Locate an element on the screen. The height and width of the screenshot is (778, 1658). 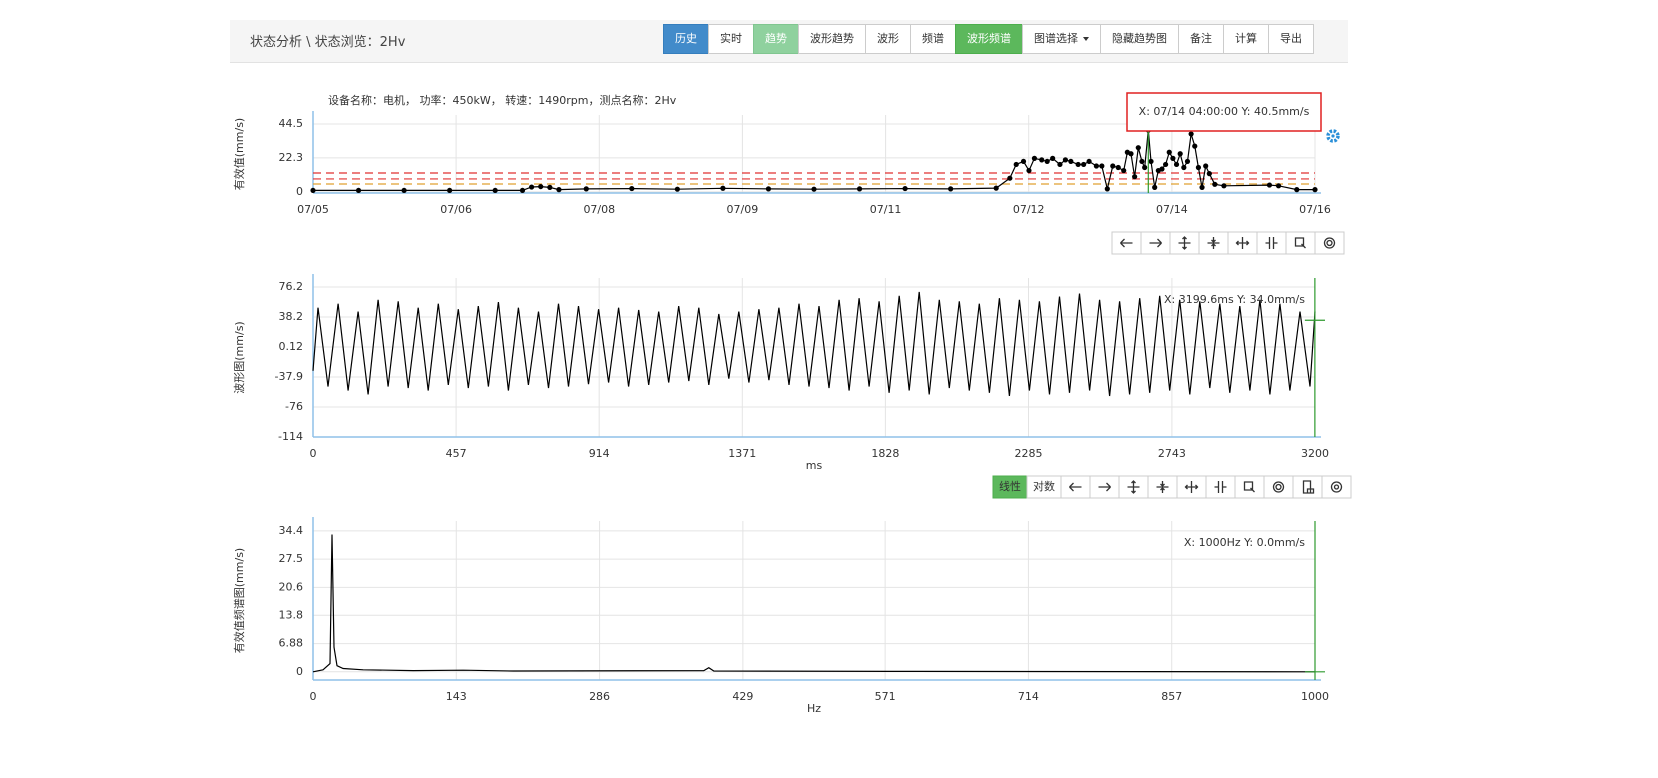
x-tick-label: 2285 is located at coordinates (1028, 453).